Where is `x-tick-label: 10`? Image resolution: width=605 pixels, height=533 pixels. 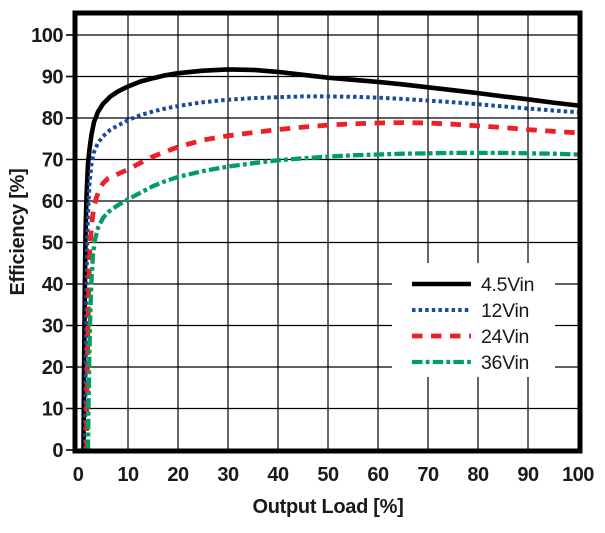 x-tick-label: 10 is located at coordinates (128, 475).